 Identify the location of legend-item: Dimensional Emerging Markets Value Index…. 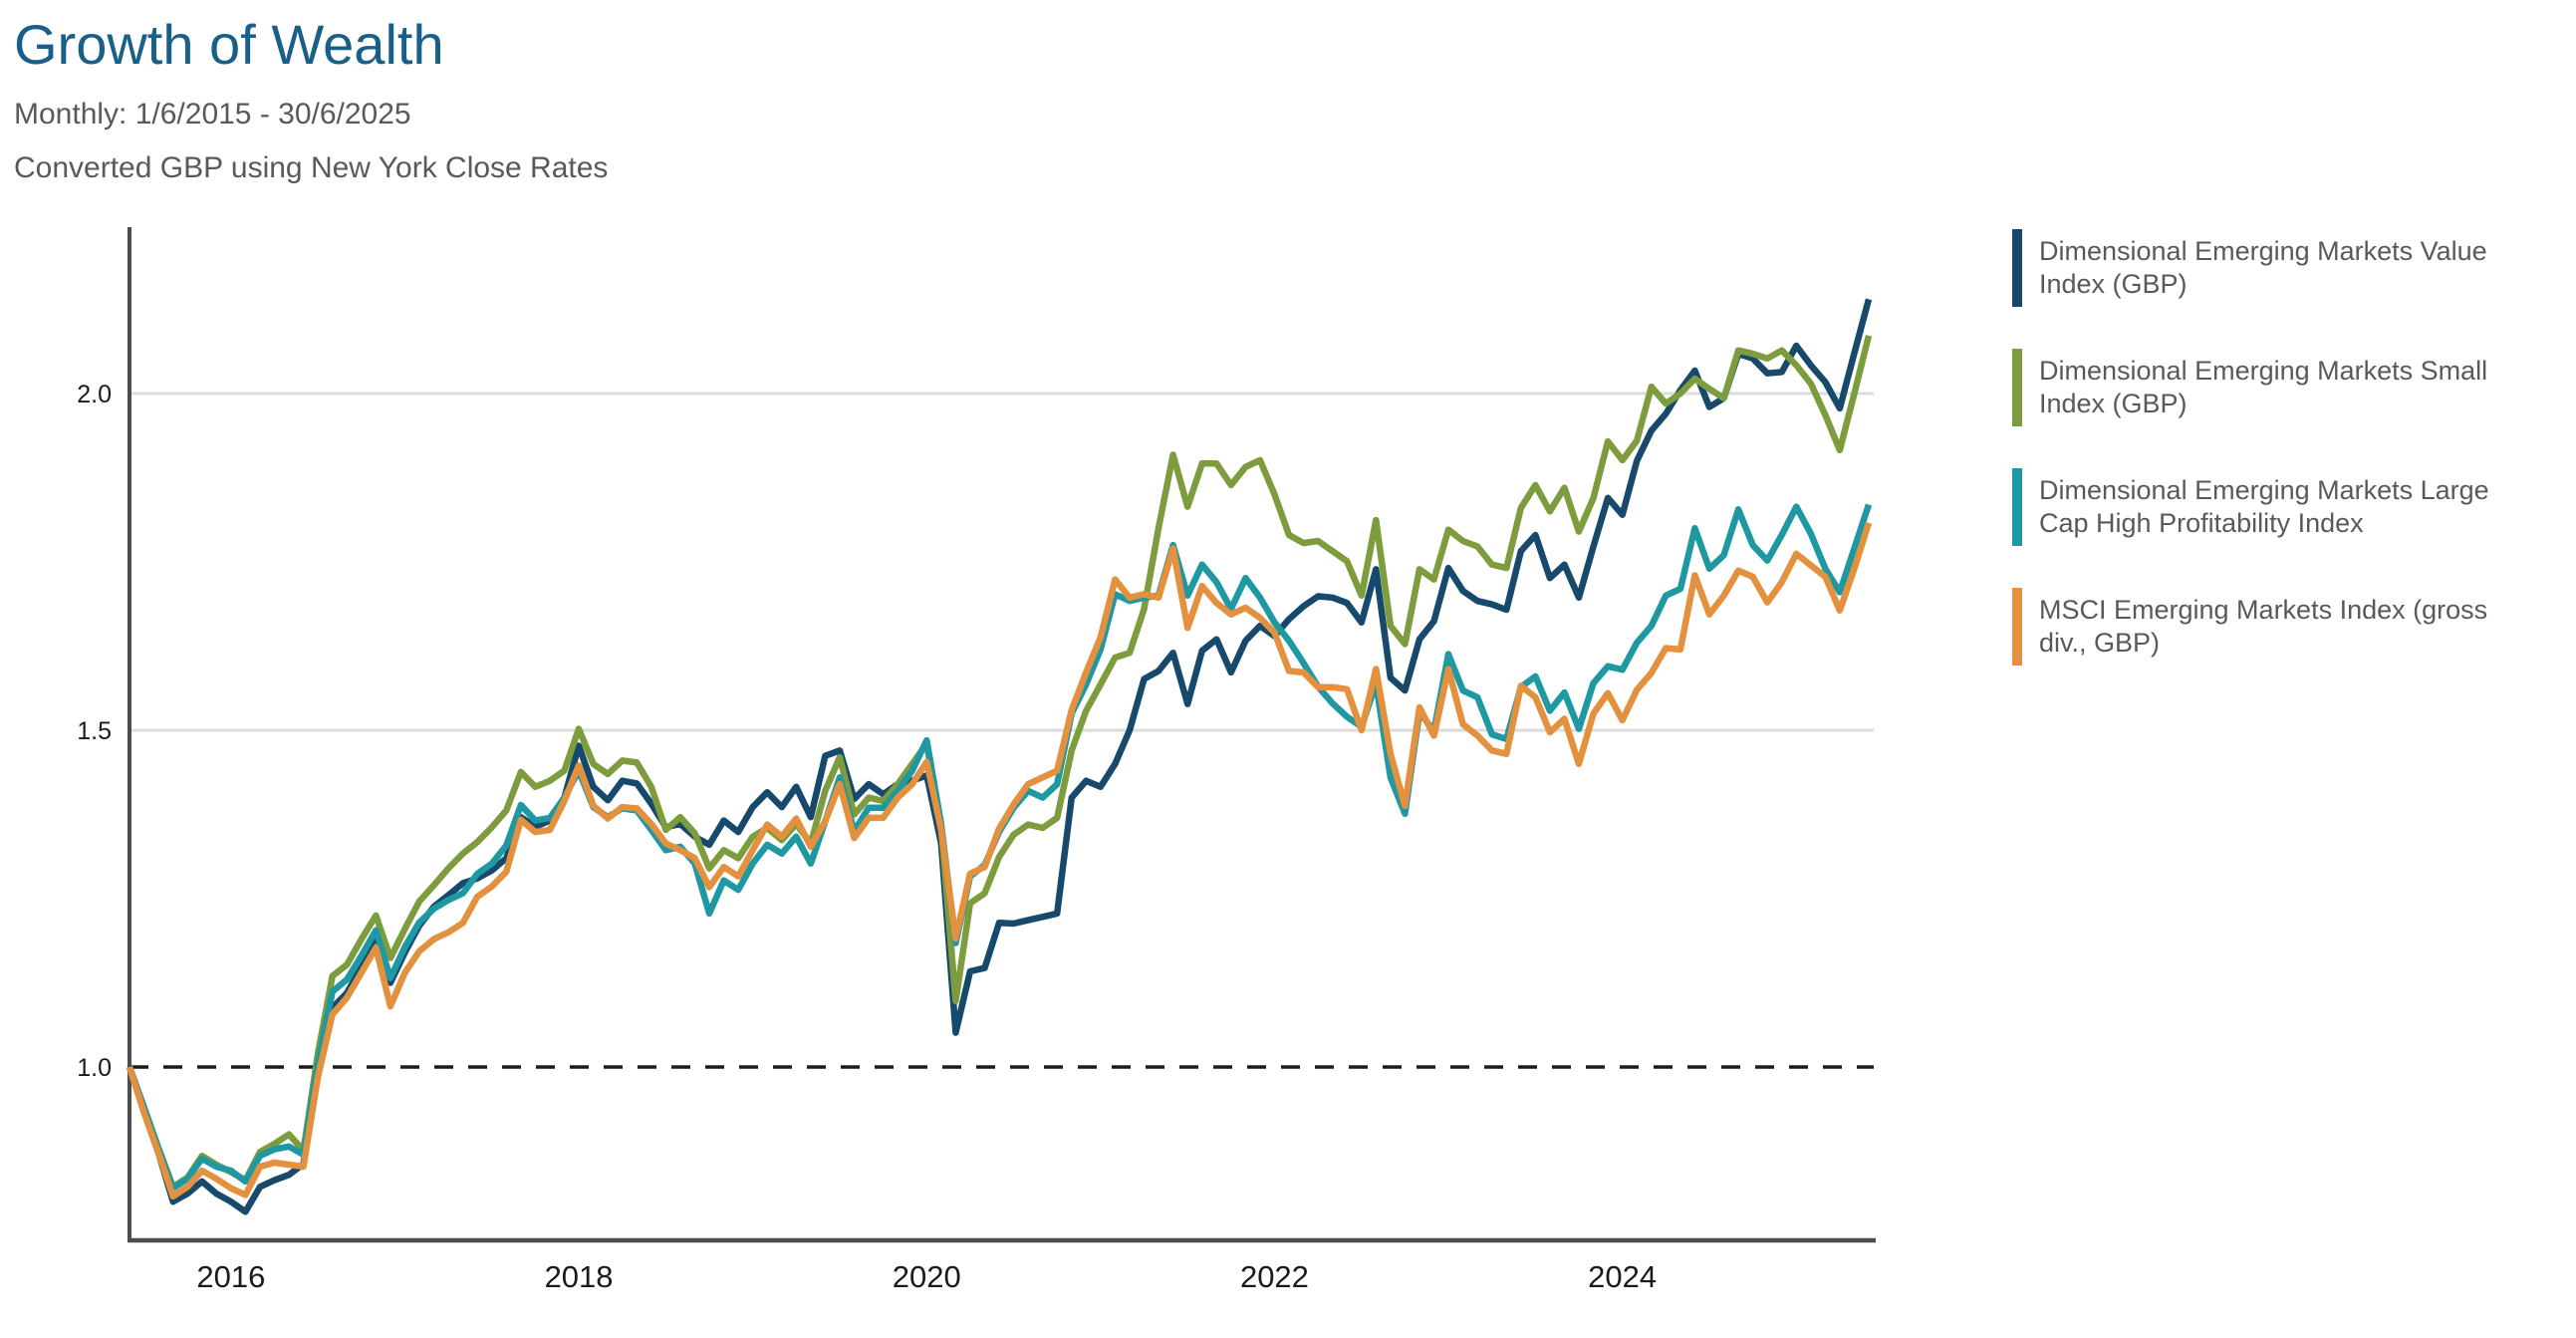
(2281, 268).